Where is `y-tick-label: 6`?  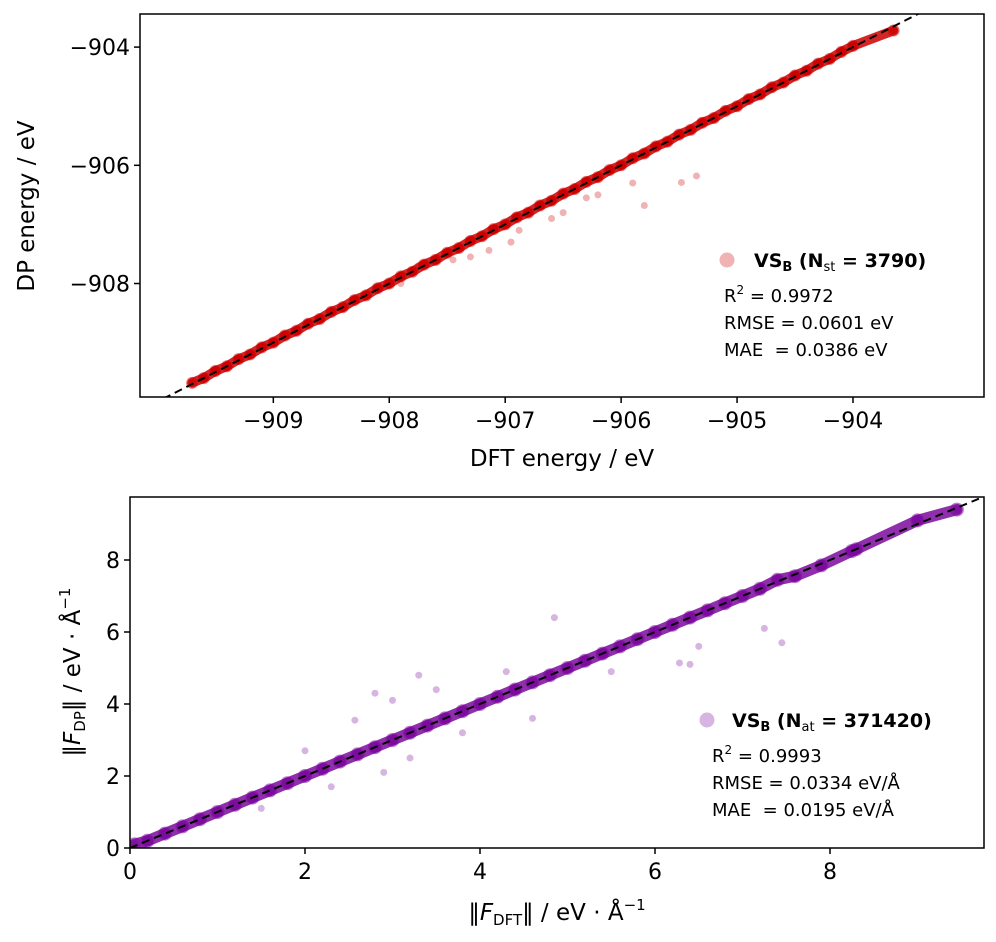
y-tick-label: 6 is located at coordinates (113, 633).